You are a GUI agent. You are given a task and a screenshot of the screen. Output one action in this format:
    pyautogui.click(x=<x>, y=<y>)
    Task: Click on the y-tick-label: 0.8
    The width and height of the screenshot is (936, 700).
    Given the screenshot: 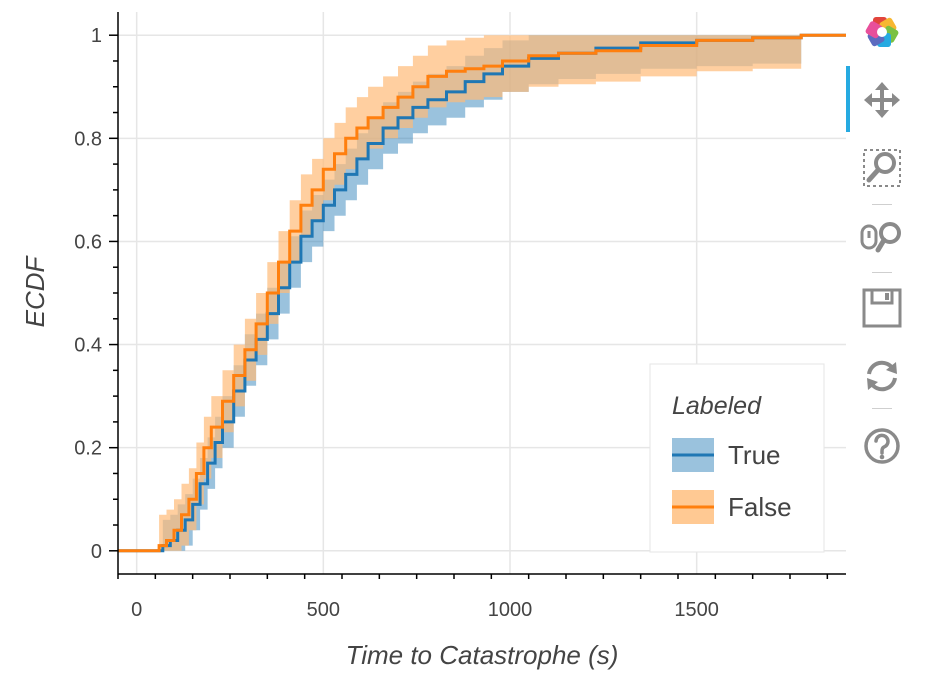 What is the action you would take?
    pyautogui.click(x=88, y=139)
    